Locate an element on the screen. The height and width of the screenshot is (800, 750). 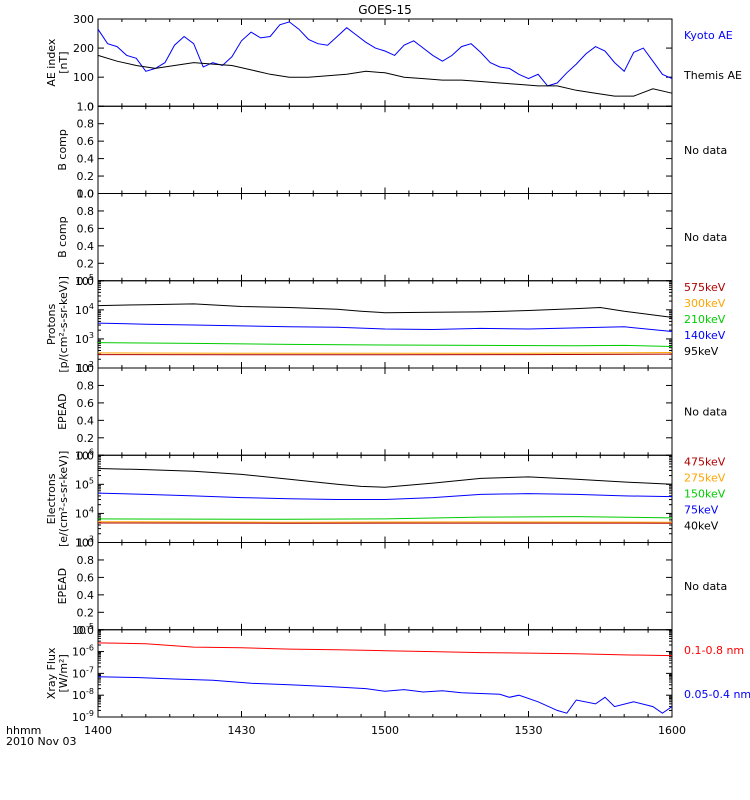
y-tick-label: 10⁶ is located at coordinates (84, 454).